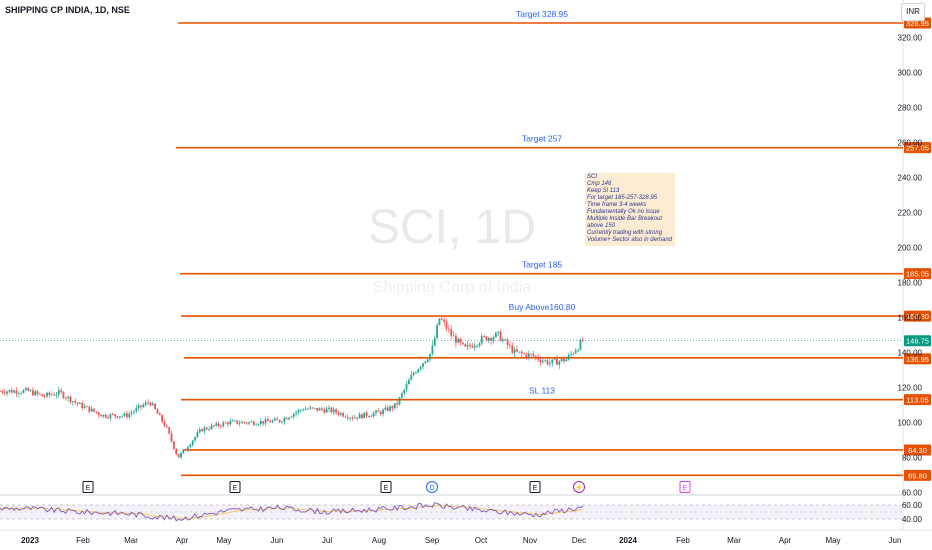  Describe the element at coordinates (277, 540) in the screenshot. I see `time-tick-label: Jun` at that location.